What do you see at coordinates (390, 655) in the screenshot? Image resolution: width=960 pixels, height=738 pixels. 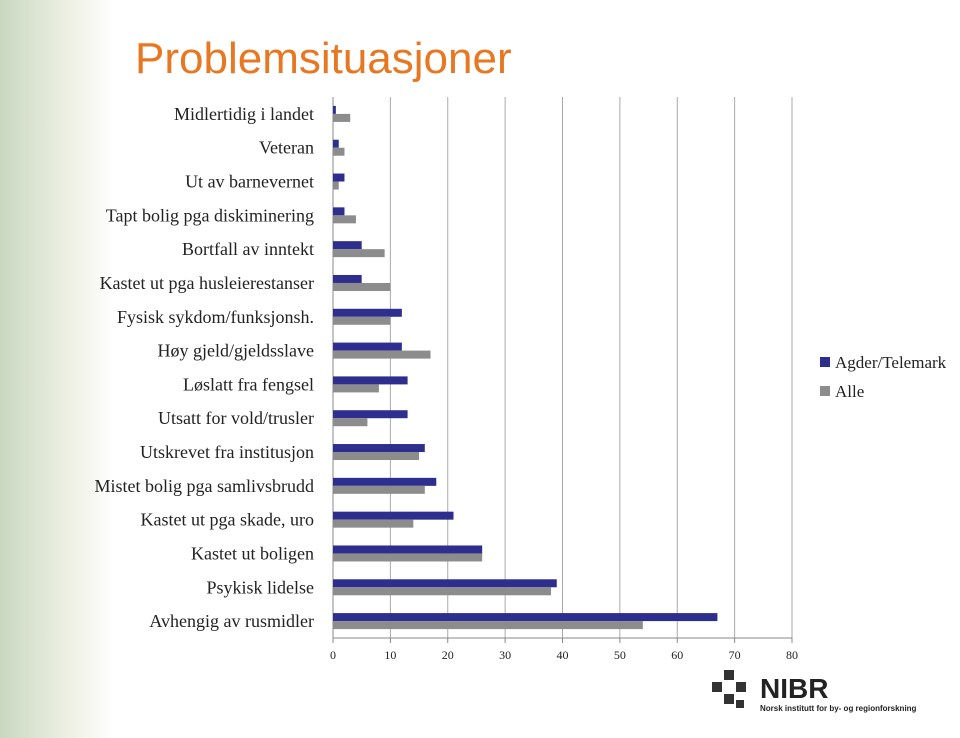 I see `x-tick-label: 10` at bounding box center [390, 655].